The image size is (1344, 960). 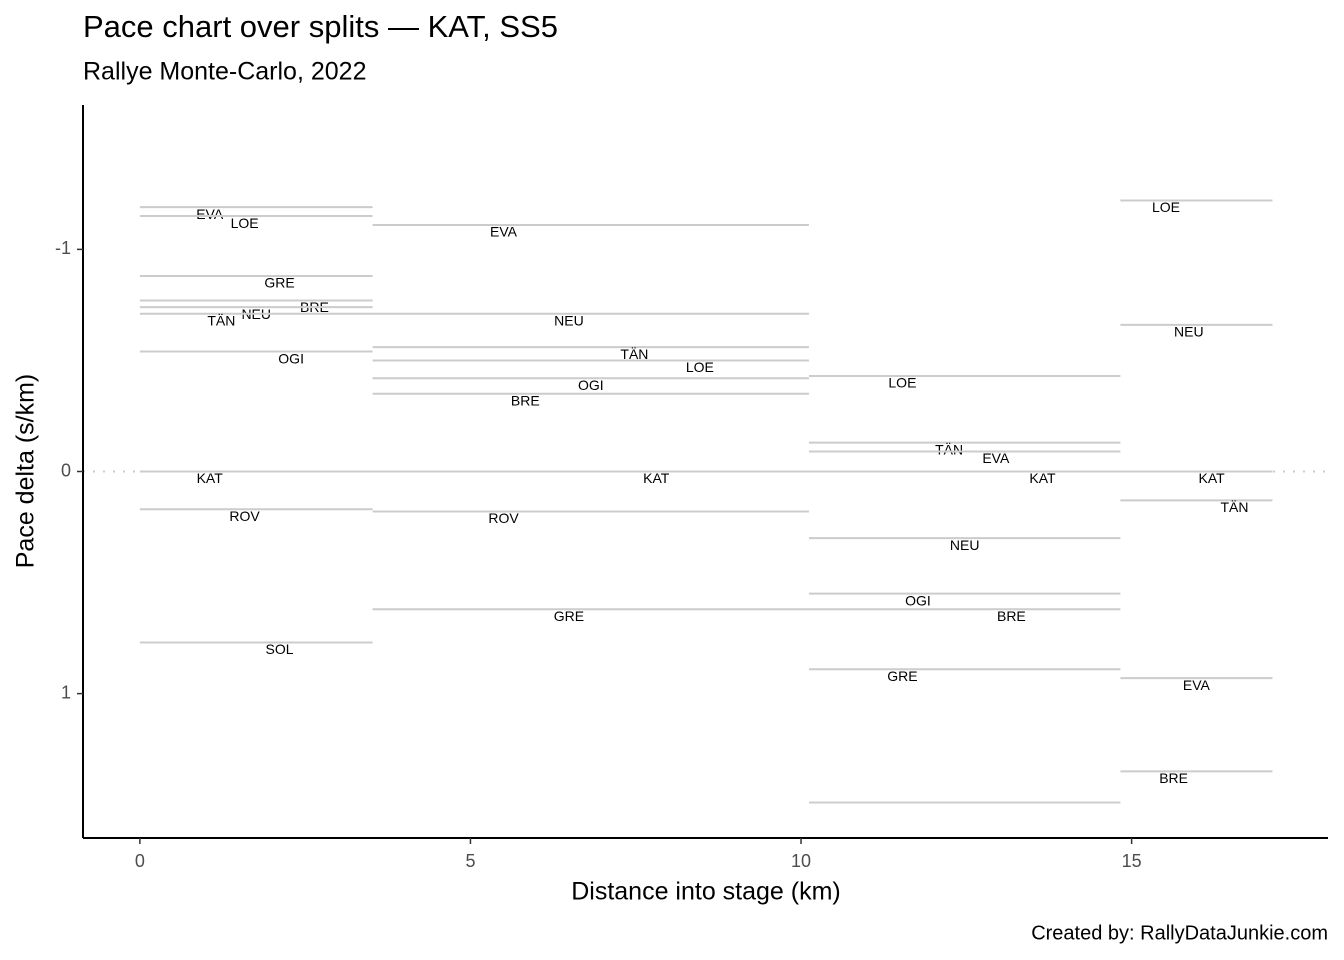 I want to click on chart-subtitle: Rallye Monte-Carlo, 2022, so click(x=224, y=72).